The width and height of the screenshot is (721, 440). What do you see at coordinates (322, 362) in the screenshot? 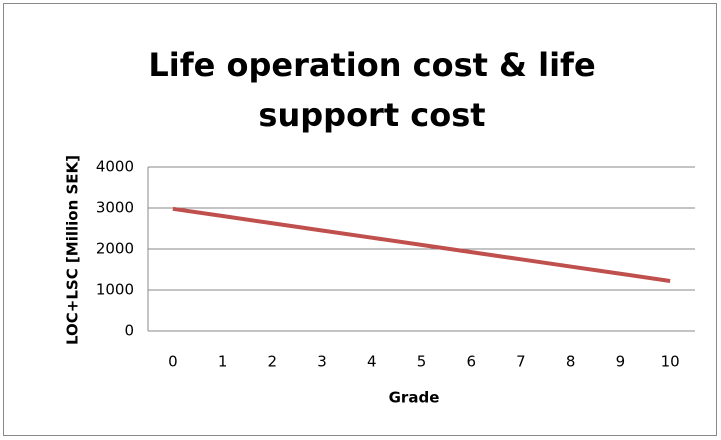
I see `x-tick-label: 3` at bounding box center [322, 362].